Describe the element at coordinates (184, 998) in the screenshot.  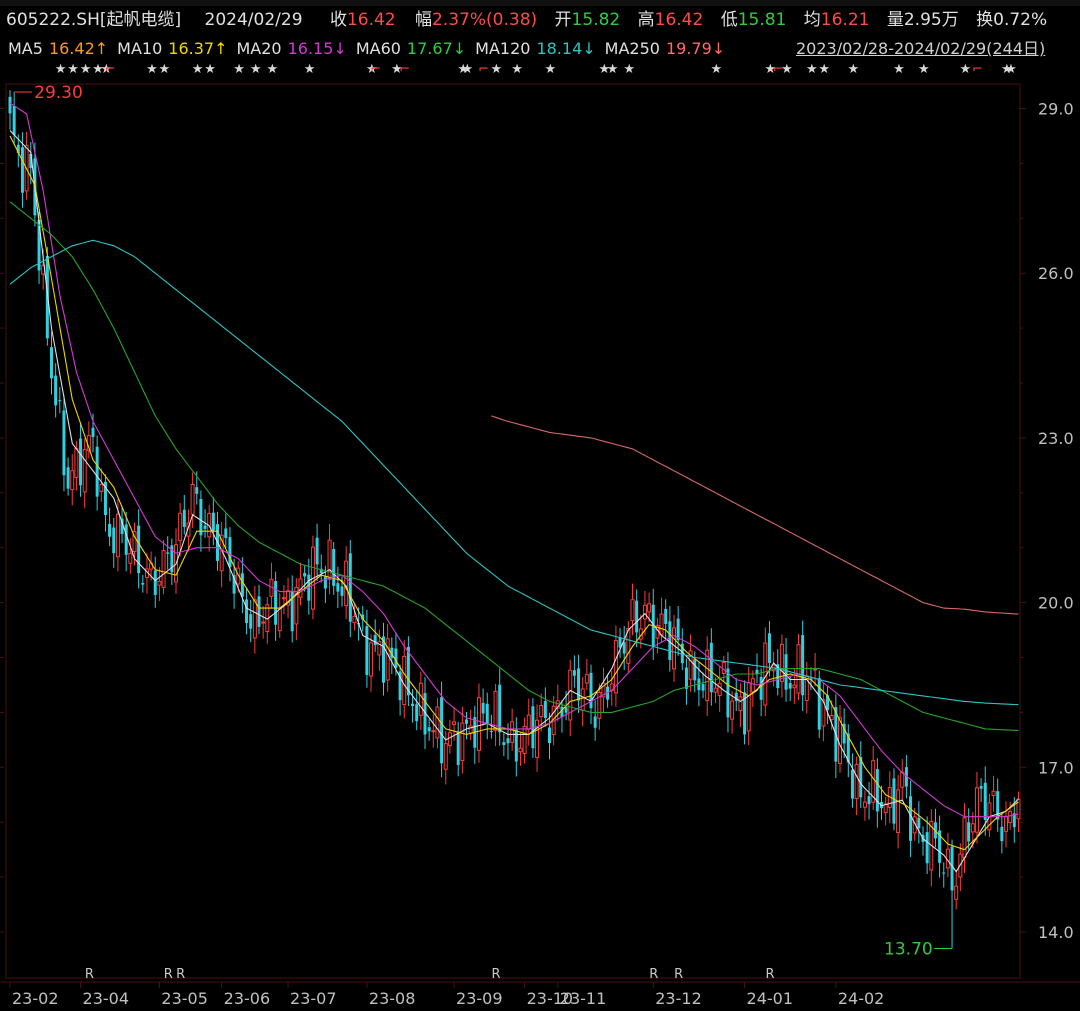
I see `x-tick-label: 23-05` at that location.